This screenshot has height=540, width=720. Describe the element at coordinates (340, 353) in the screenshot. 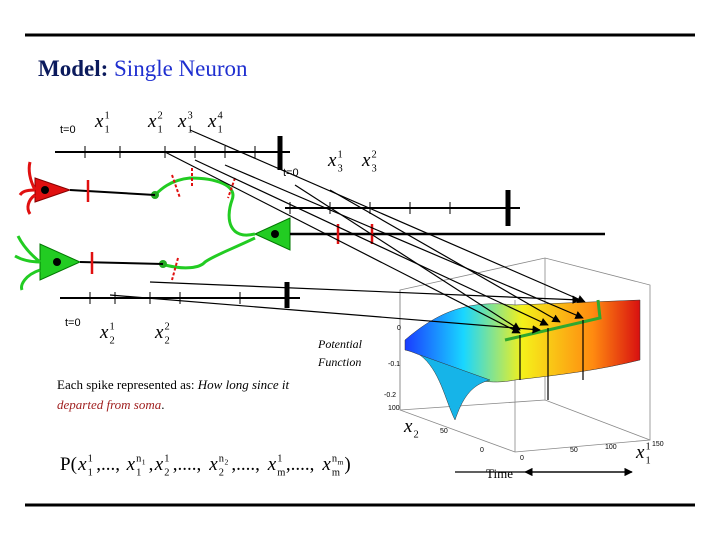

I see `plot-labels: Potential Function` at that location.